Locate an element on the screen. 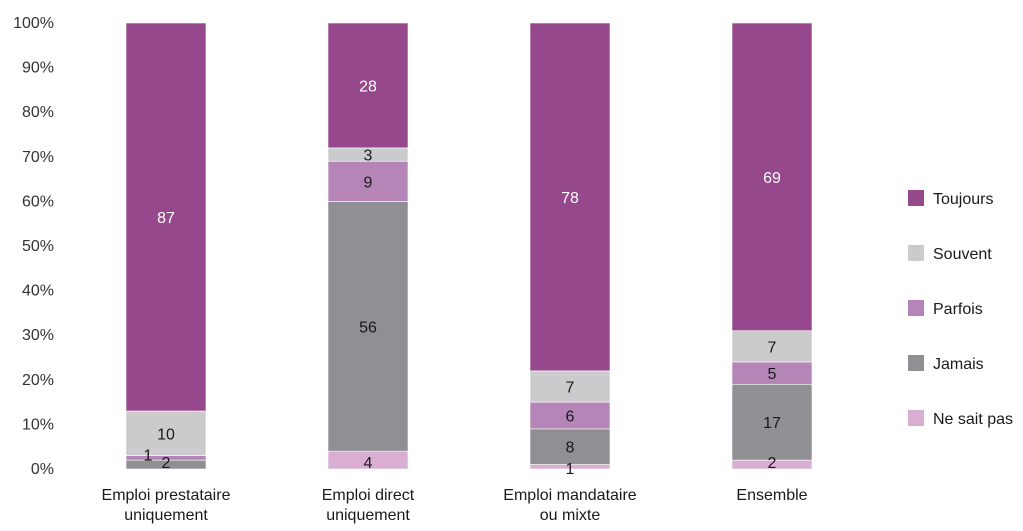 The width and height of the screenshot is (1023, 531). data-label: 69 is located at coordinates (772, 178).